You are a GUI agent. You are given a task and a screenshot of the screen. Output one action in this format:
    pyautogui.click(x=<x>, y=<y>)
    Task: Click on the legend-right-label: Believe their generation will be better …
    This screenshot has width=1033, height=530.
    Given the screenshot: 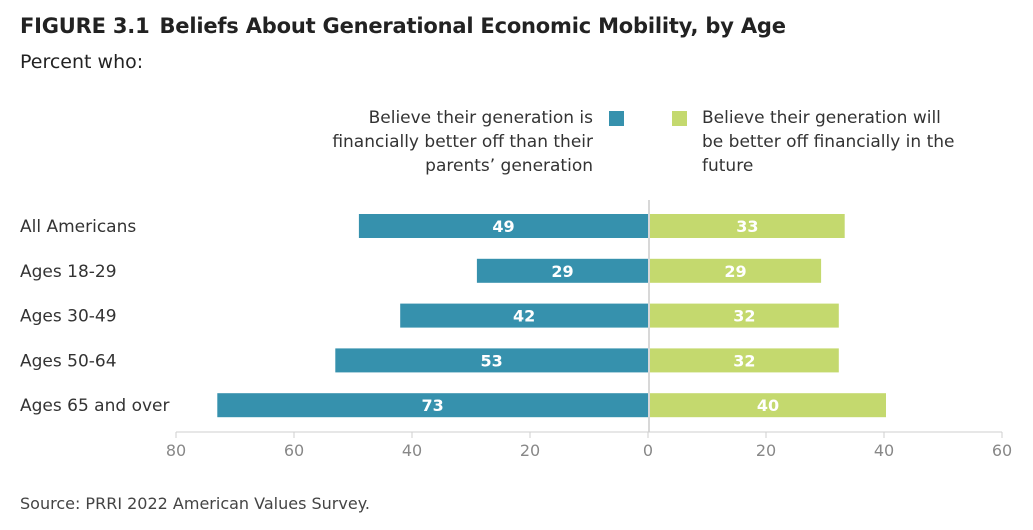 What is the action you would take?
    pyautogui.click(x=828, y=142)
    